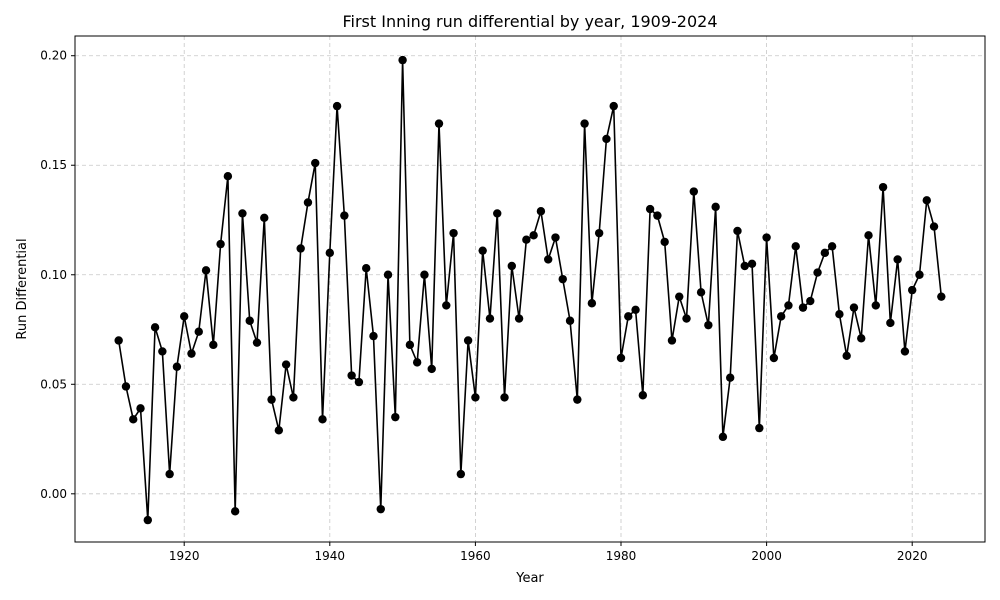 This screenshot has height=600, width=1000. Describe the element at coordinates (529, 578) in the screenshot. I see `x-axis-label: Year` at that location.